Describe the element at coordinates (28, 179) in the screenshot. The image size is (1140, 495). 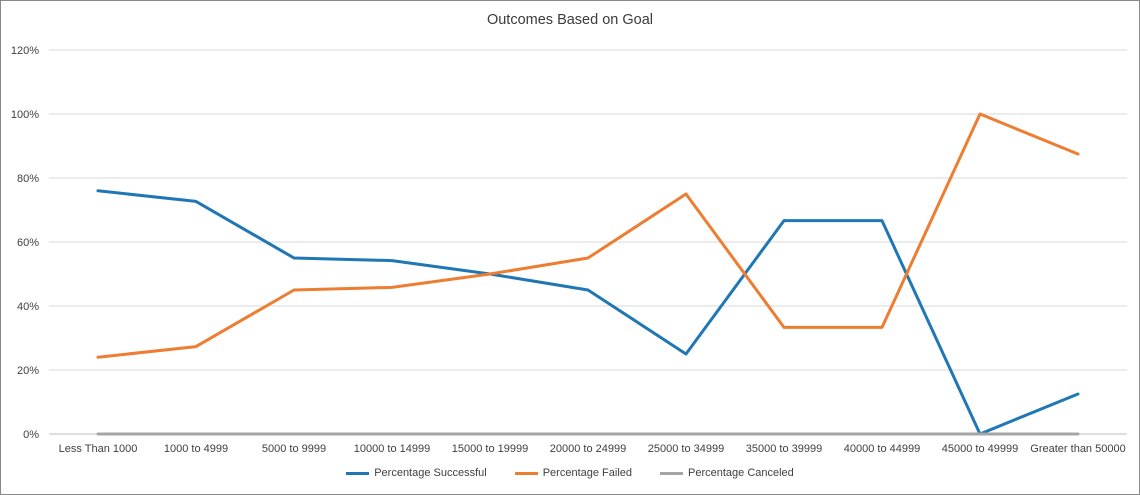
I see `y-axis-tick-label: 80%` at that location.